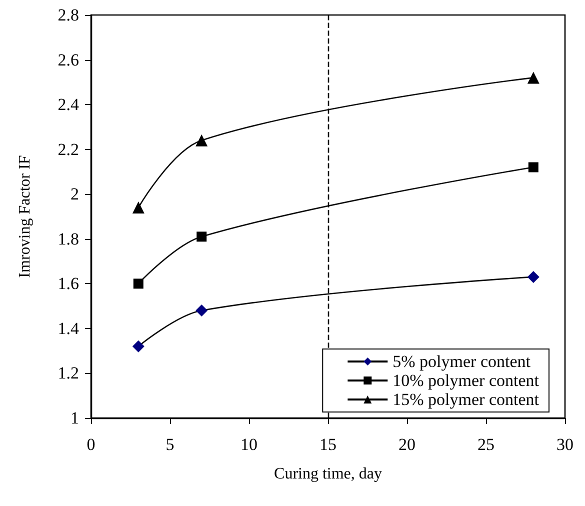  What do you see at coordinates (74, 418) in the screenshot?
I see `y-tick-label: 1` at bounding box center [74, 418].